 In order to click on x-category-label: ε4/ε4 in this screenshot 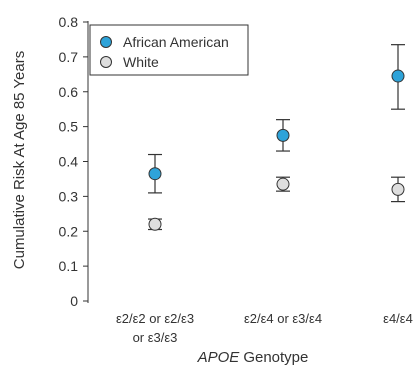, I will do `click(398, 318)`.